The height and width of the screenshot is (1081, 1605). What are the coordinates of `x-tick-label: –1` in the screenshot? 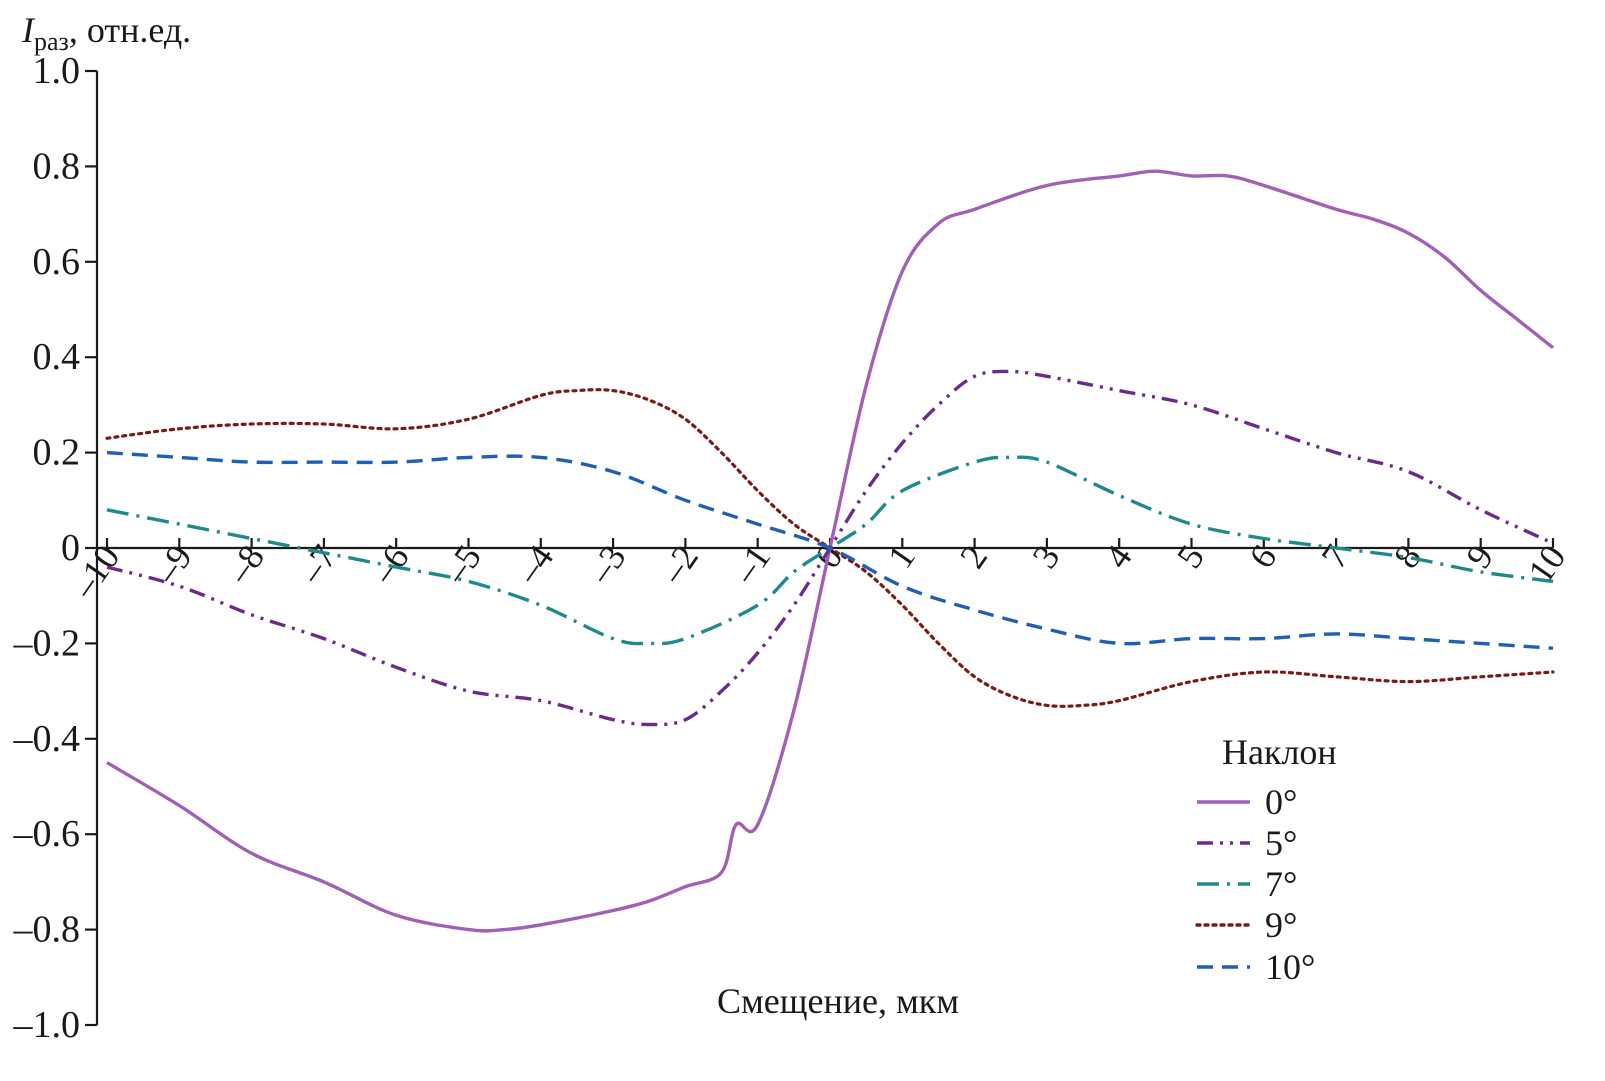 It's located at (751, 564).